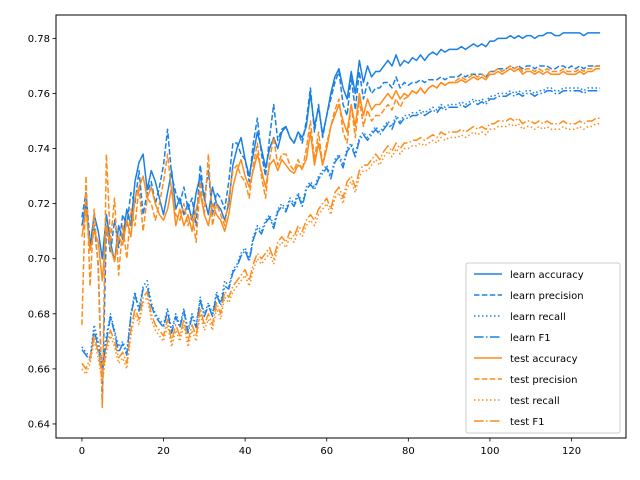 The height and width of the screenshot is (480, 640). Describe the element at coordinates (39, 424) in the screenshot. I see `y-tick-label: 0.64` at that location.